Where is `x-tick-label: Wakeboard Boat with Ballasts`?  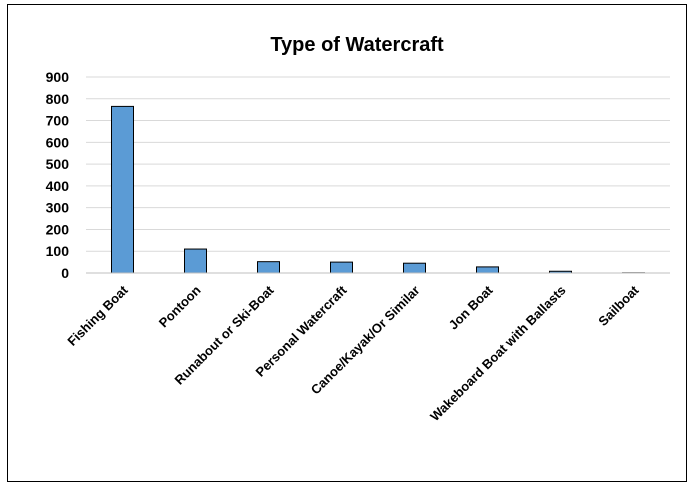 x-tick-label: Wakeboard Boat with Ballasts is located at coordinates (498, 354).